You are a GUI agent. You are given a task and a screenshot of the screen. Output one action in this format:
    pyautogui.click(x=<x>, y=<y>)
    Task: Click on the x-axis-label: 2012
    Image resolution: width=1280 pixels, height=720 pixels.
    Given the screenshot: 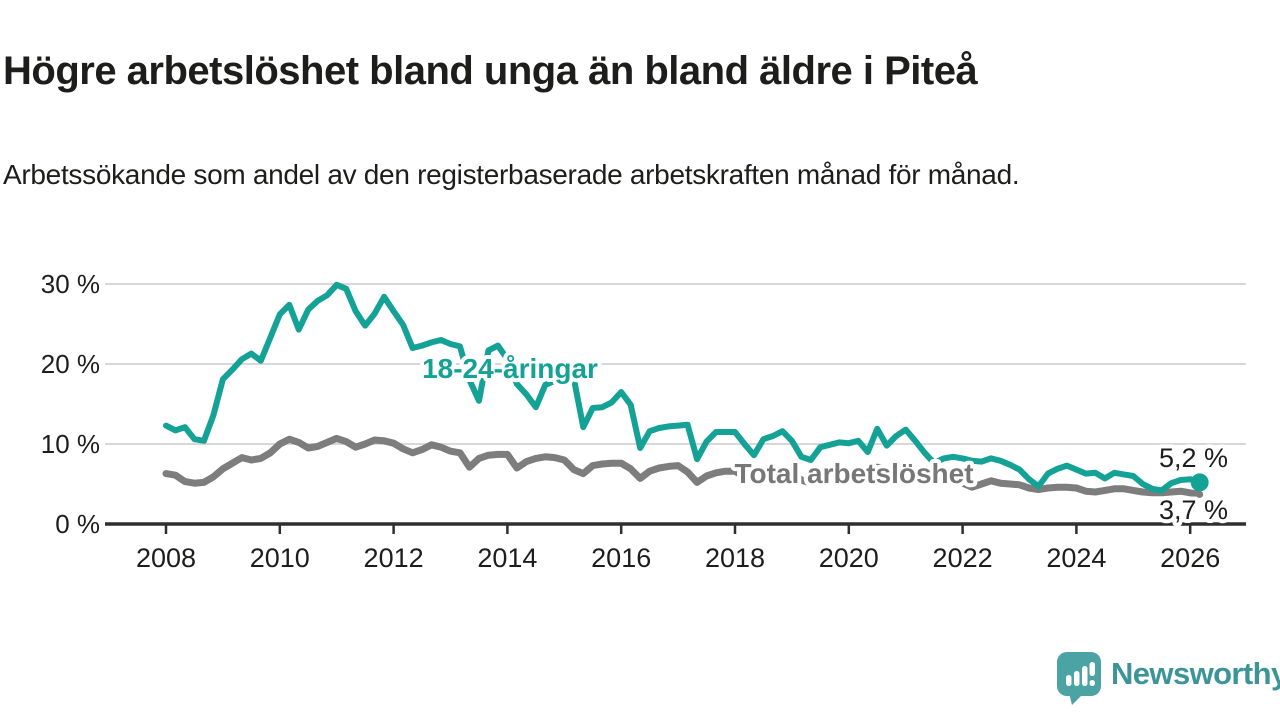 What is the action you would take?
    pyautogui.click(x=394, y=558)
    